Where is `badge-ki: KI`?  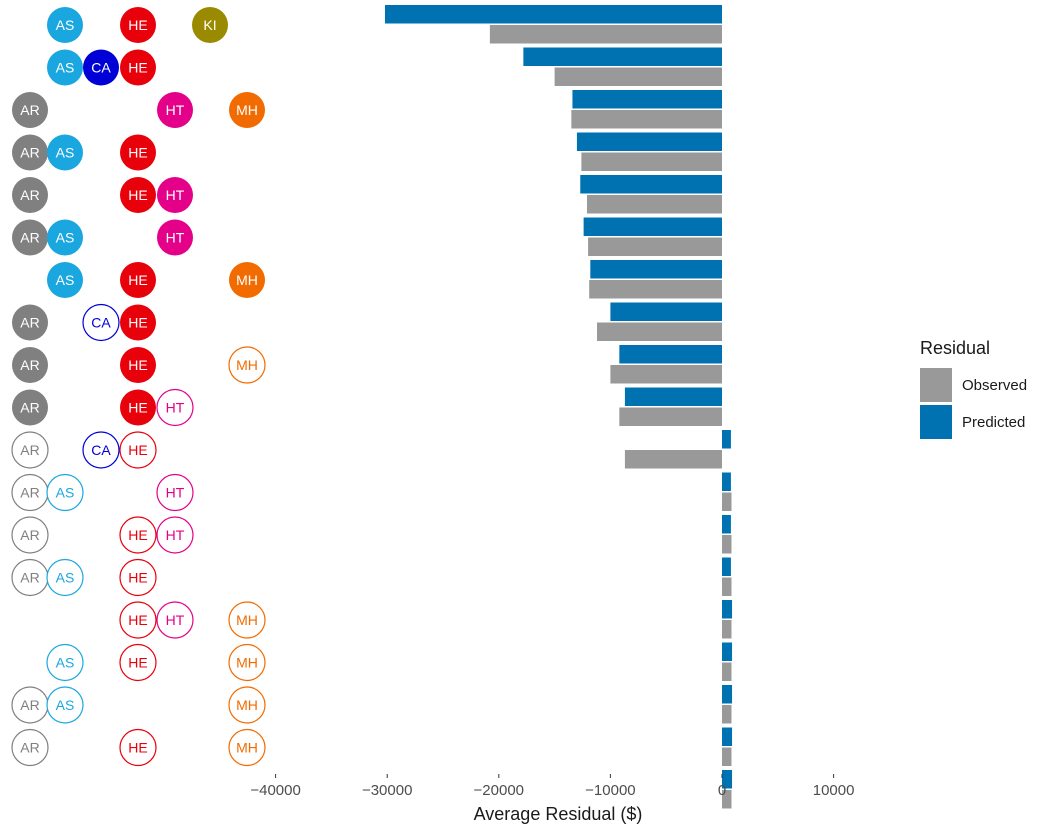 badge-ki: KI is located at coordinates (210, 25).